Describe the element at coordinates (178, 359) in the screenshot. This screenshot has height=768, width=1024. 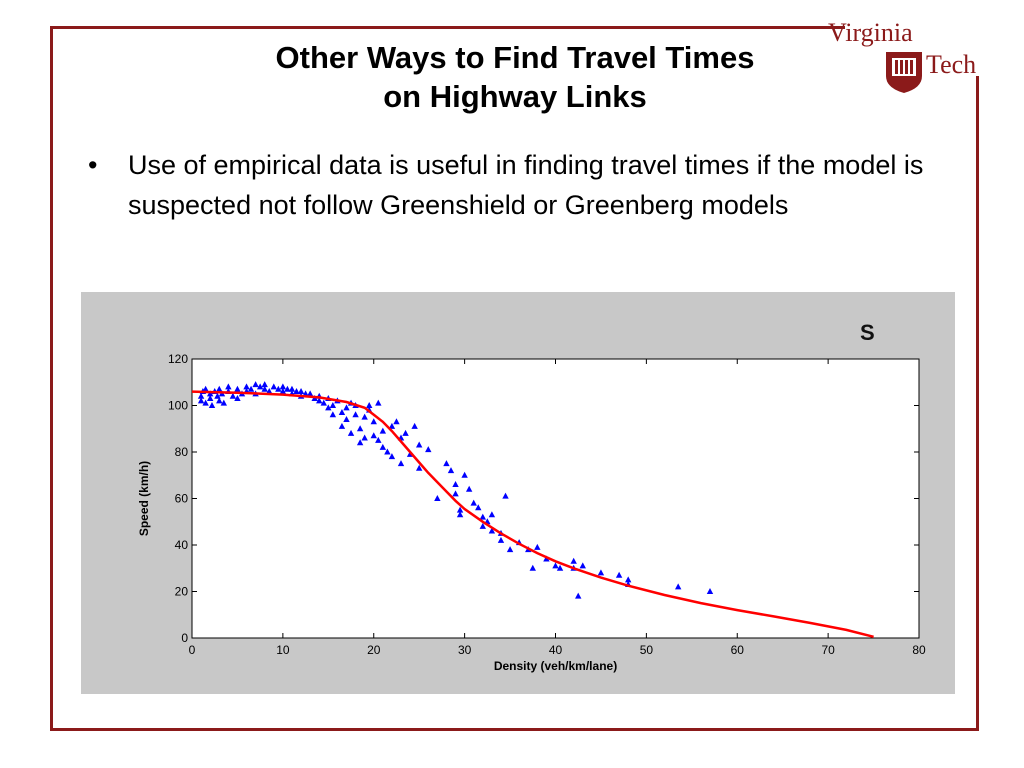
I see `y-tick-label: 120` at that location.